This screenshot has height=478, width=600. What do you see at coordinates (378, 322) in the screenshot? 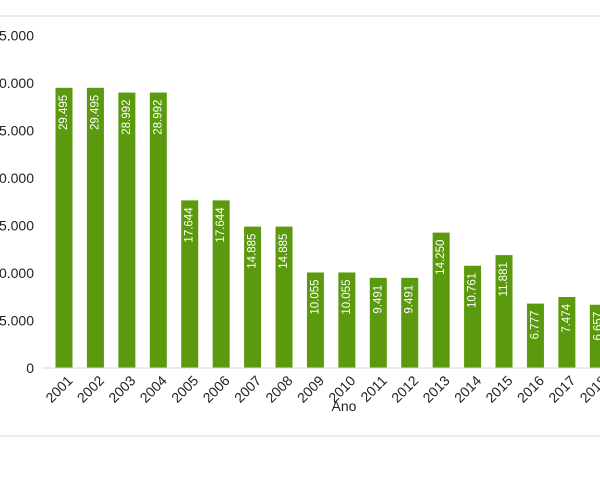
I see `bar-2011` at bounding box center [378, 322].